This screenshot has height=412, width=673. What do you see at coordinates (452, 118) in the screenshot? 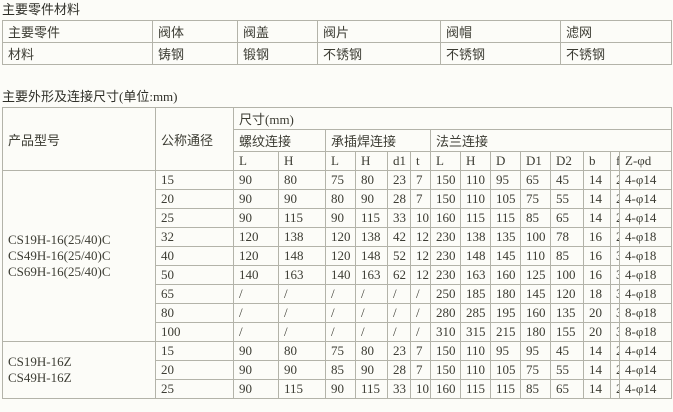
I see `size-mm-header: 尺寸(mm)` at bounding box center [452, 118].